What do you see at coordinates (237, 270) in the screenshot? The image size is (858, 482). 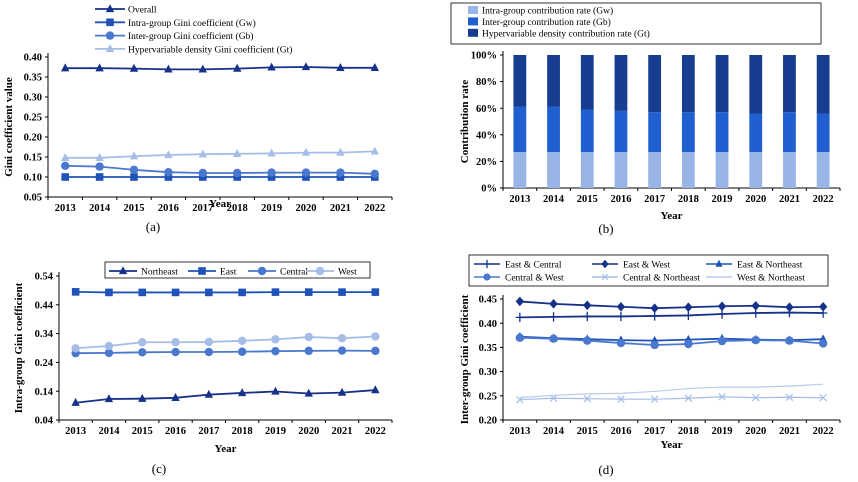 I see `legend-box` at bounding box center [237, 270].